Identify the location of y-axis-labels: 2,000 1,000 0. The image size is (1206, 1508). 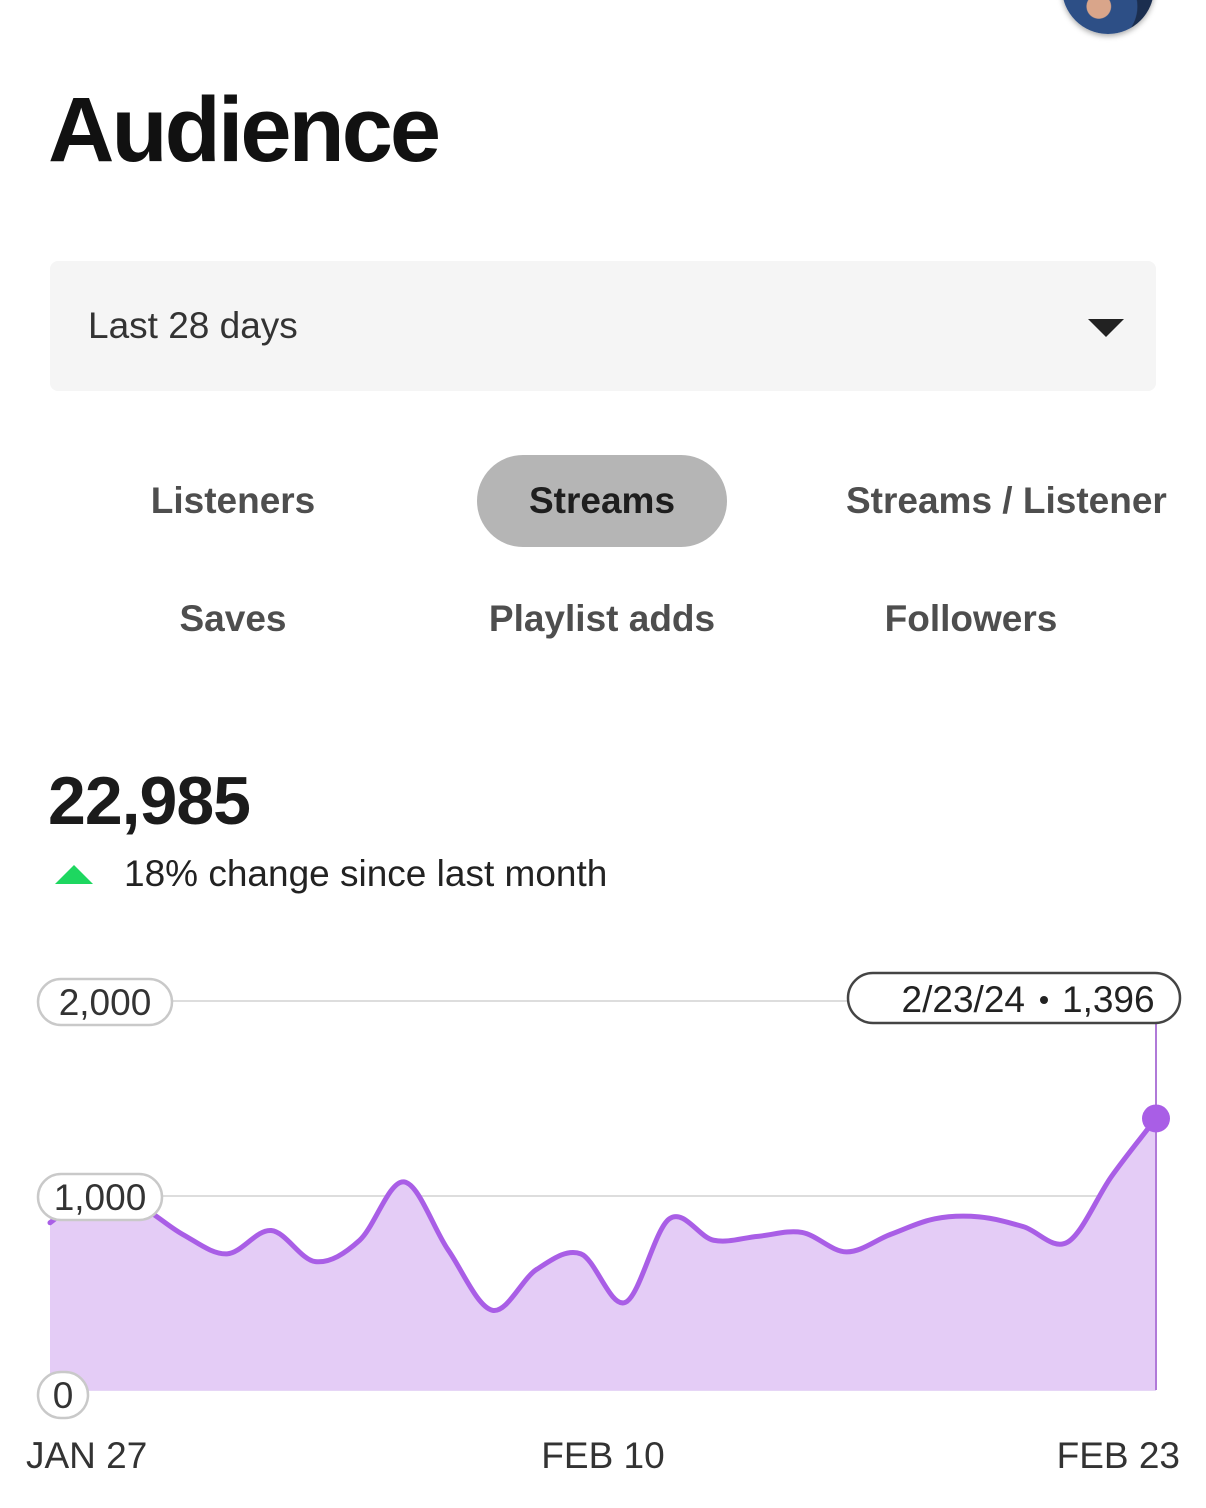
(105, 1198).